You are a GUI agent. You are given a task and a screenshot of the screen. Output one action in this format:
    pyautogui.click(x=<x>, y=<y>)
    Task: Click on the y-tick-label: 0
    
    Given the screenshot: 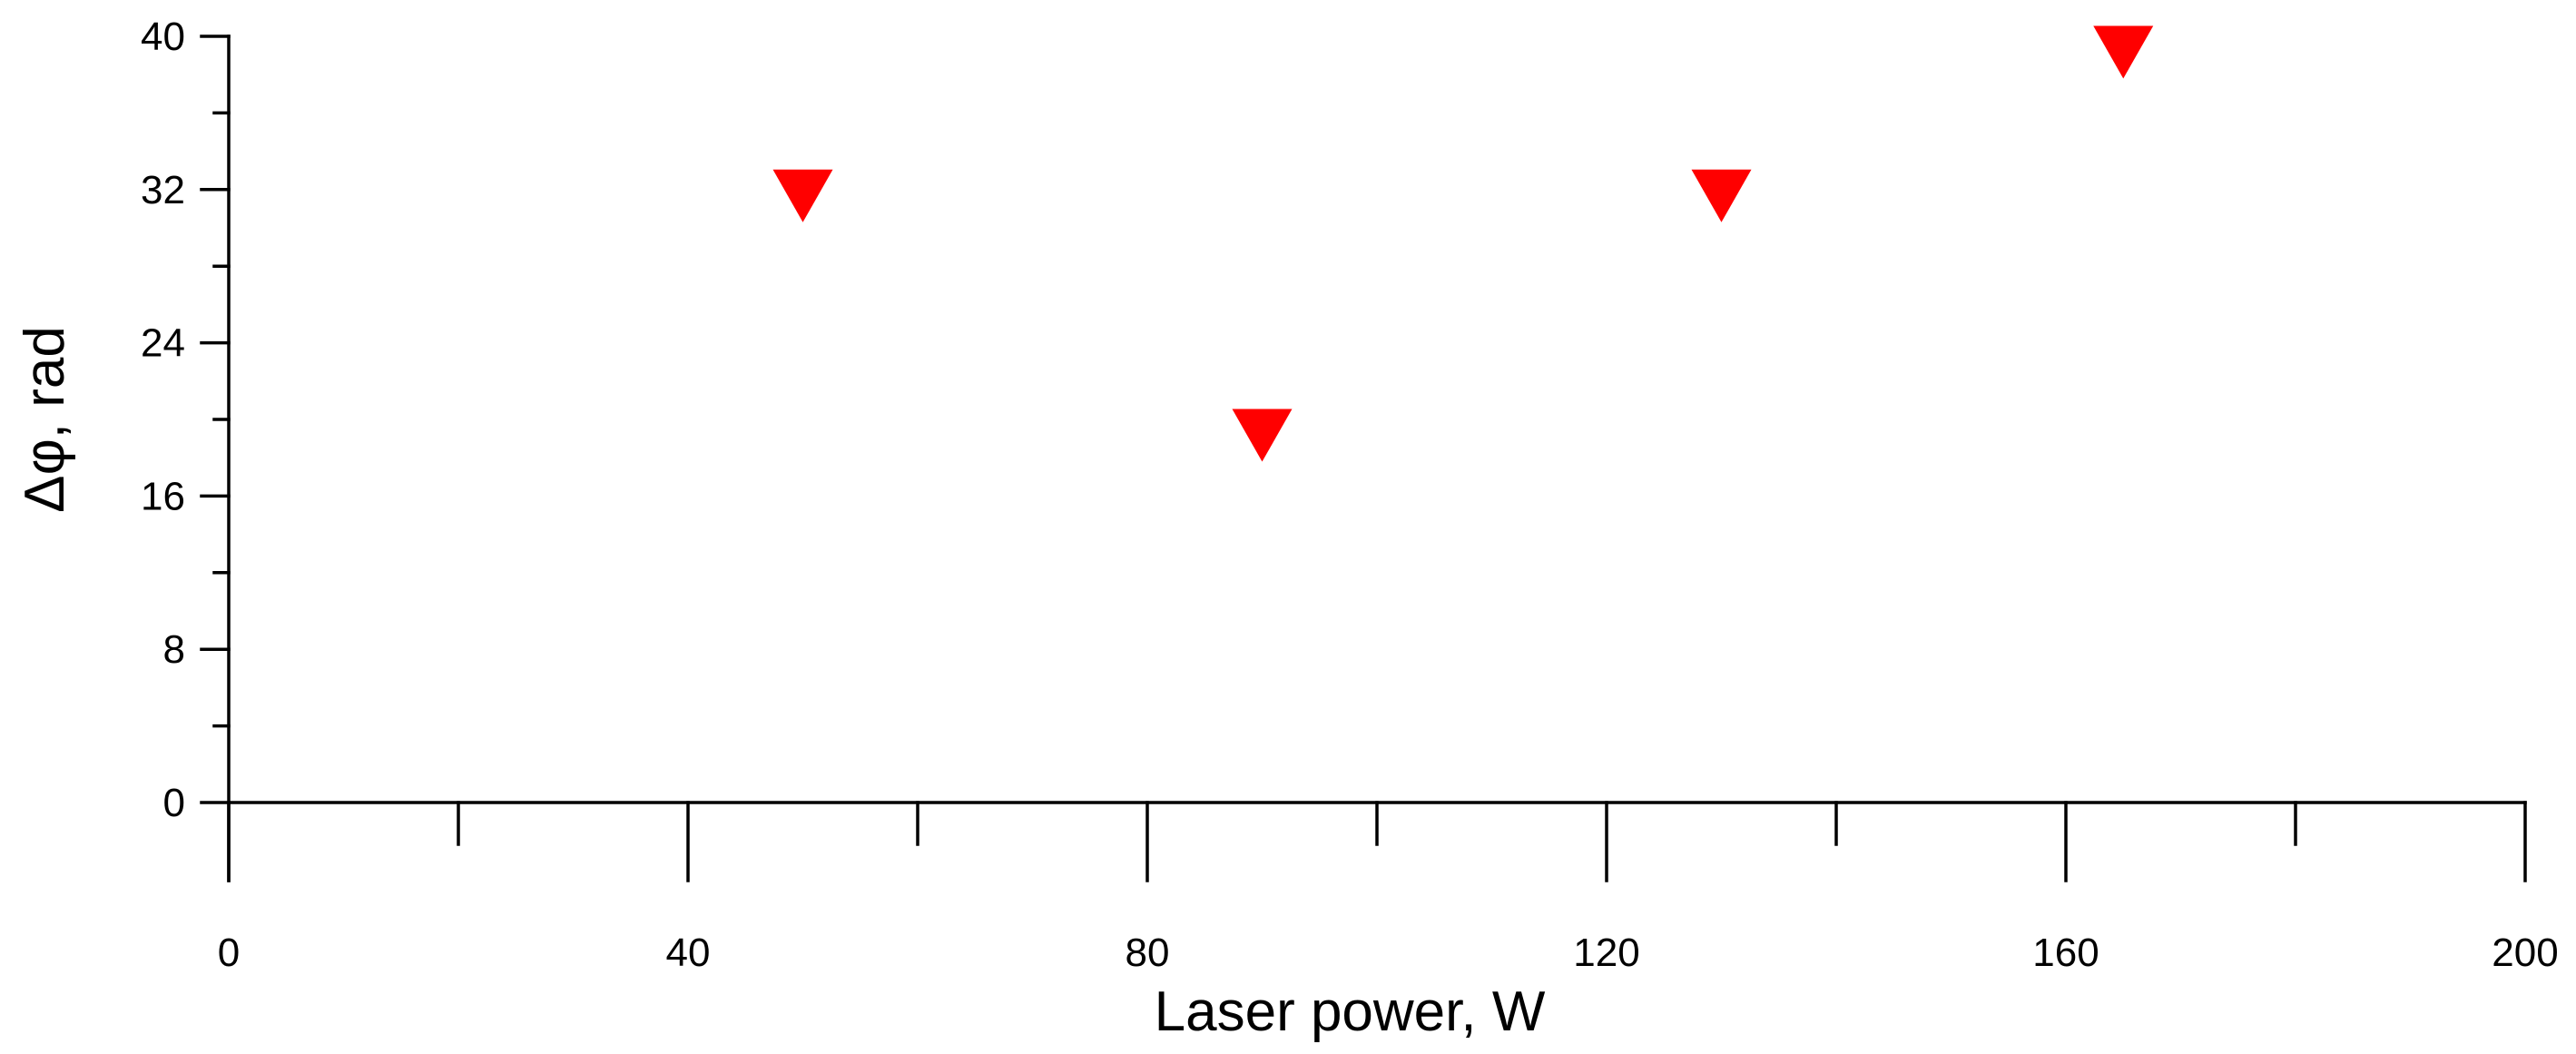 What is the action you would take?
    pyautogui.click(x=174, y=803)
    